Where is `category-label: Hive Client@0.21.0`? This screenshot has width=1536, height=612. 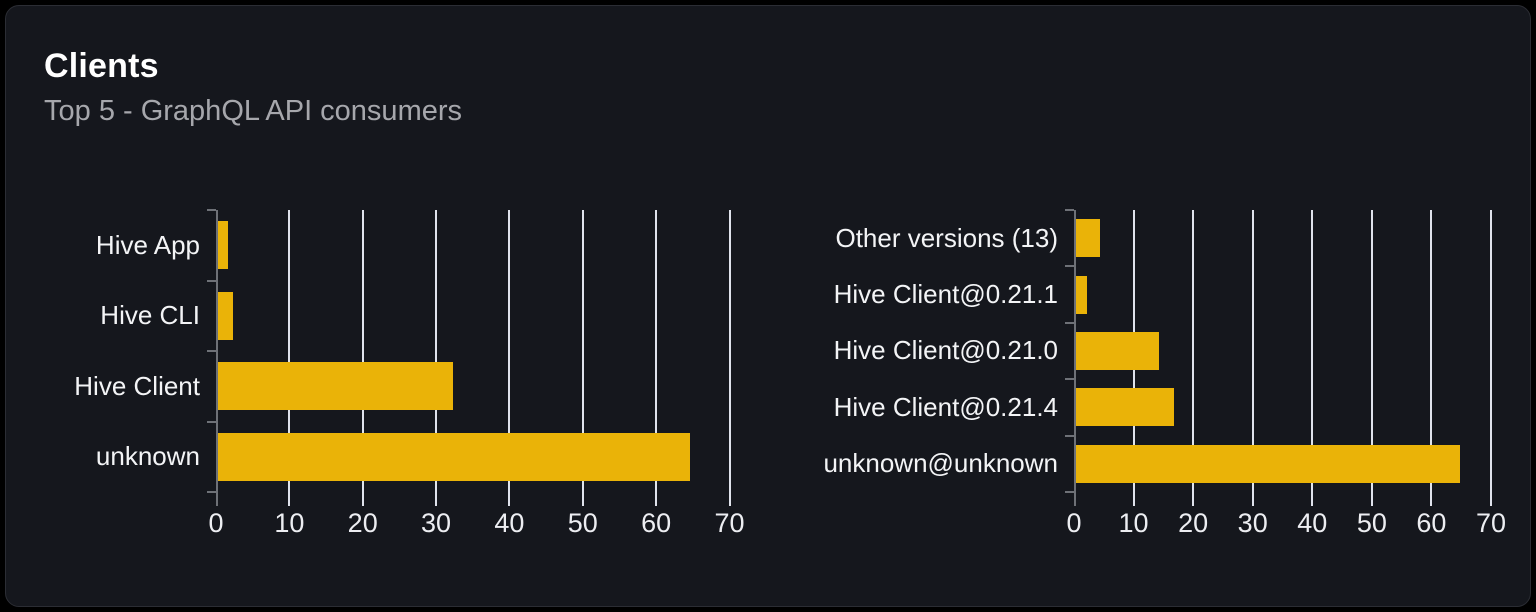 category-label: Hive Client@0.21.0 is located at coordinates (945, 350).